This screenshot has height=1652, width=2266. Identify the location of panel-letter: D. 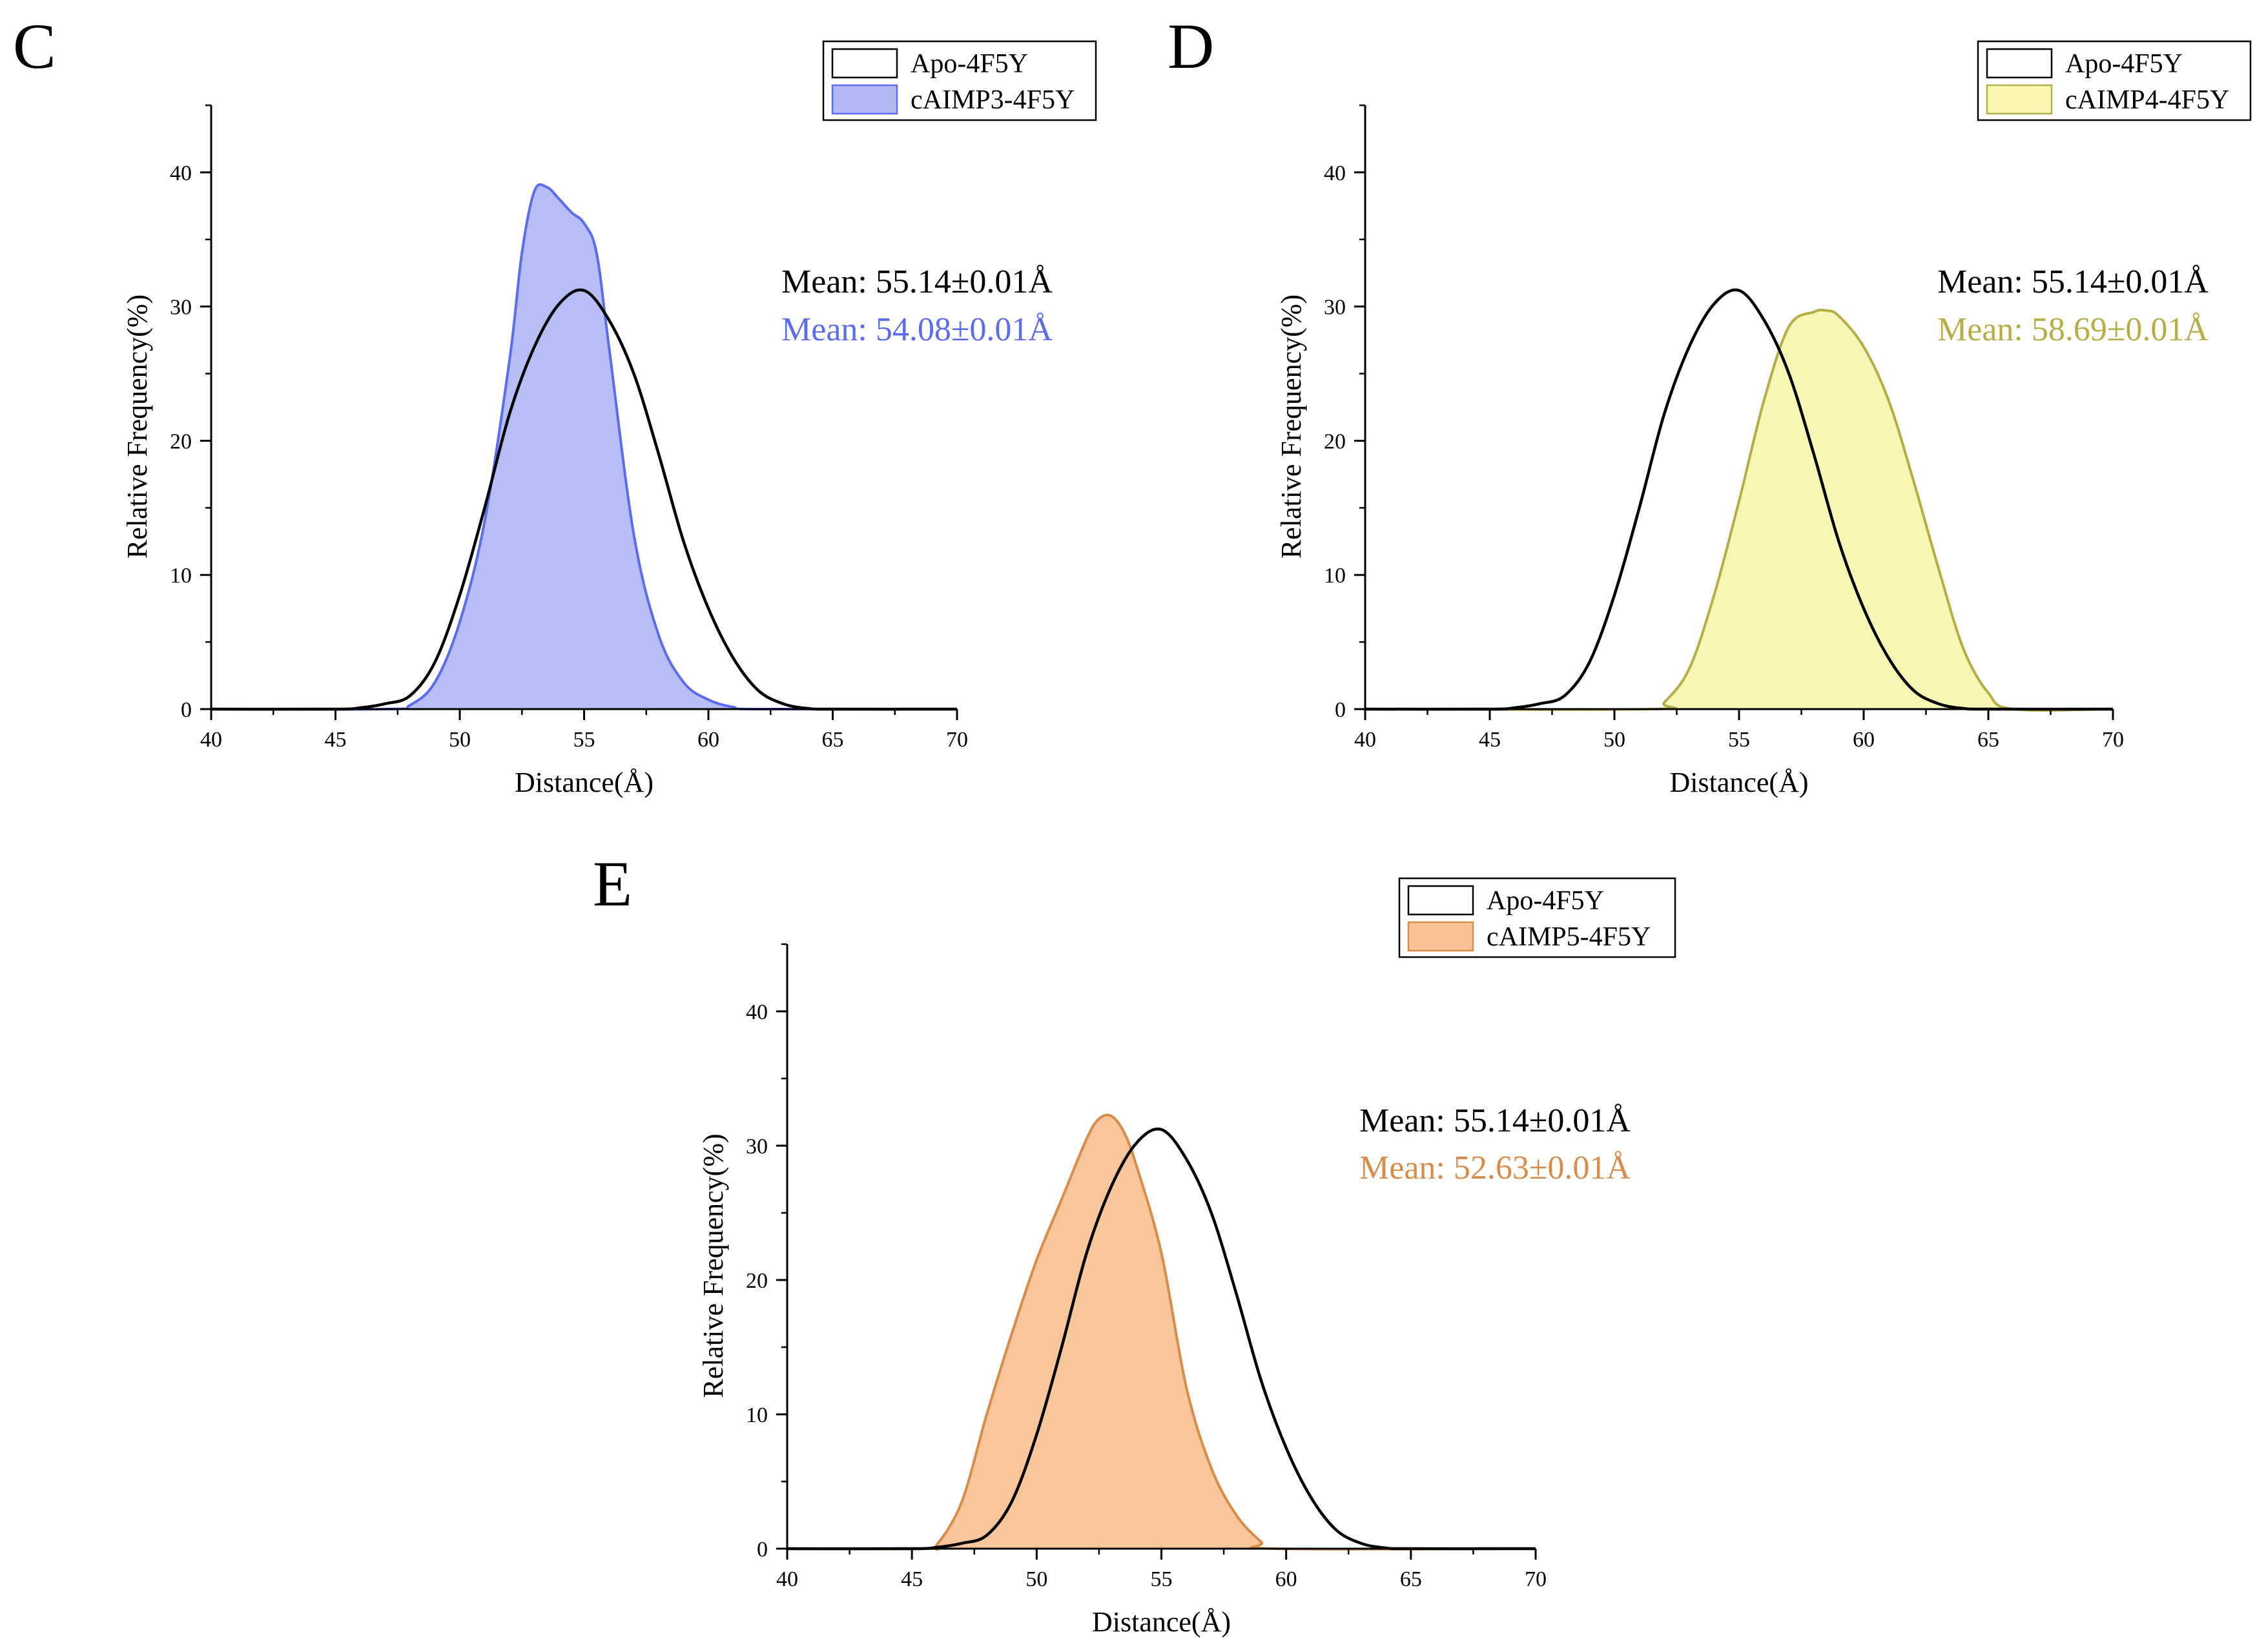
(1191, 46).